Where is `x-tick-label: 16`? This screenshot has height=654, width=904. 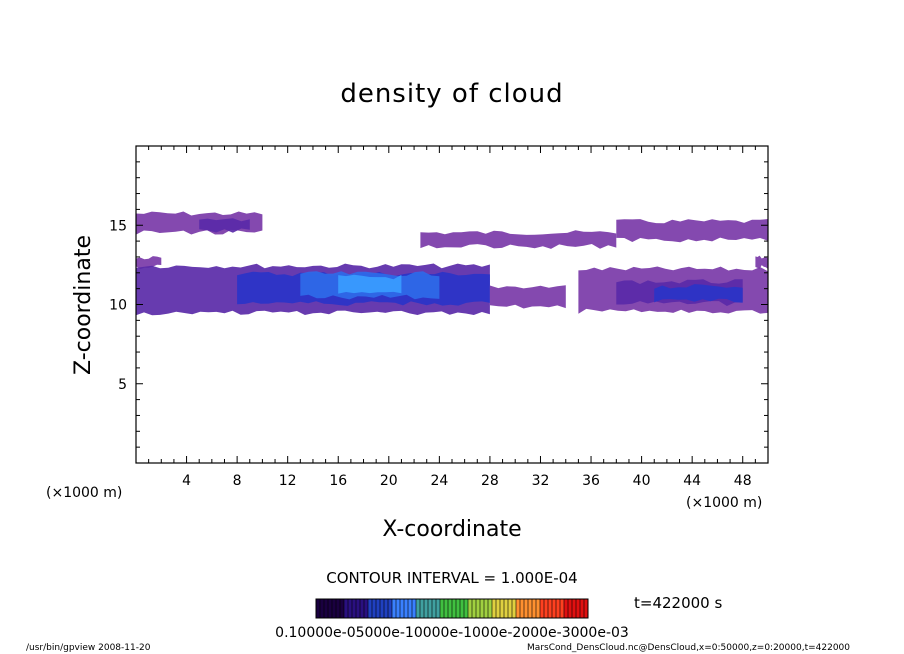
x-tick-label: 16 is located at coordinates (338, 481).